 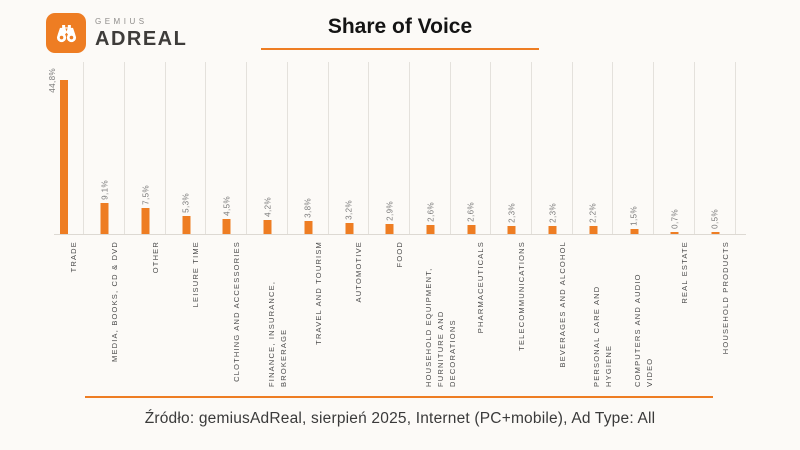 I want to click on bar-column: 1,5% COMPUTERS AND AUDIO VIDEO, so click(x=644, y=227).